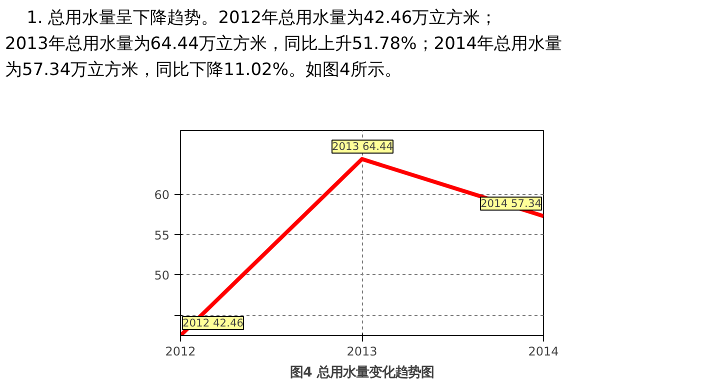  I want to click on y-tick-label: 55, so click(162, 235).